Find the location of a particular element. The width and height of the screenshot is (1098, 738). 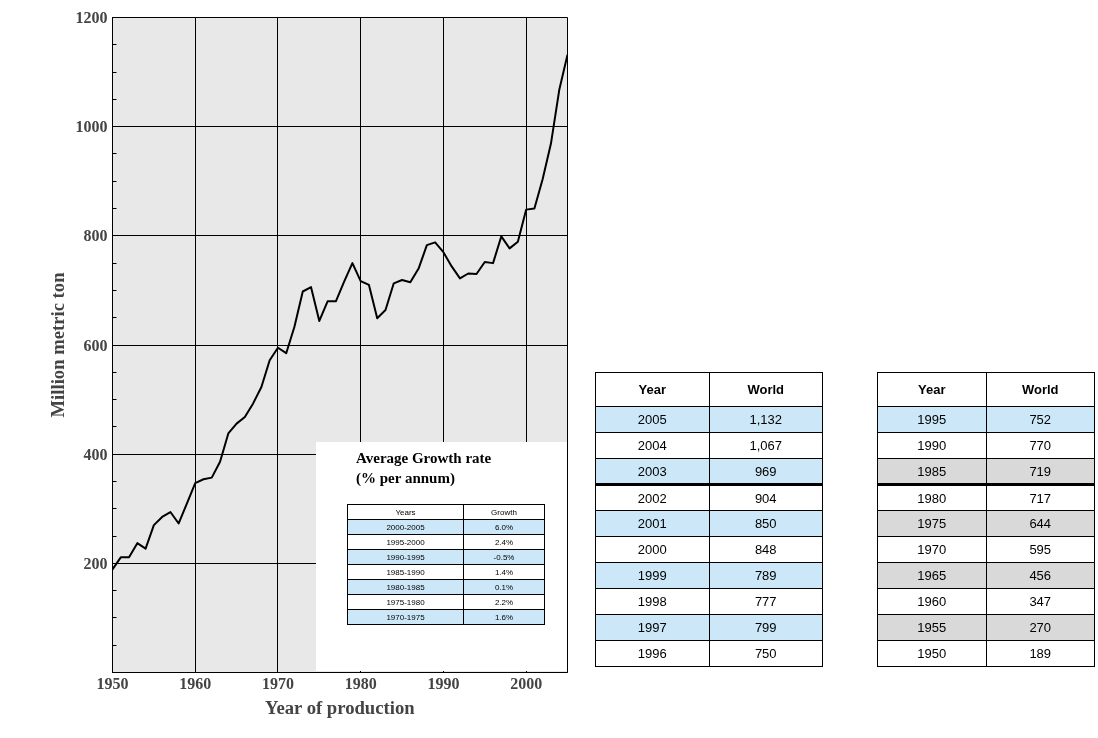

text: 1999 is located at coordinates (652, 575).